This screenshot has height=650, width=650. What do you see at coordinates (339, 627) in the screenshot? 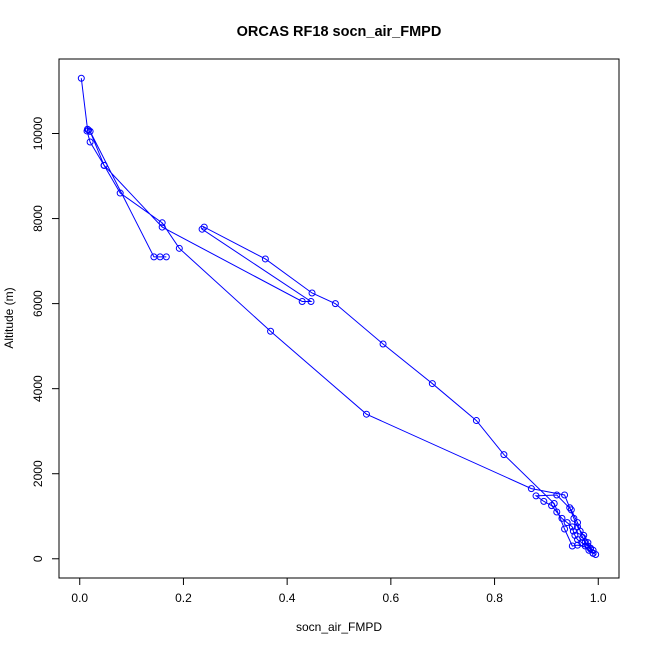
I see `x-axis-label: socn_air_FMPD` at bounding box center [339, 627].